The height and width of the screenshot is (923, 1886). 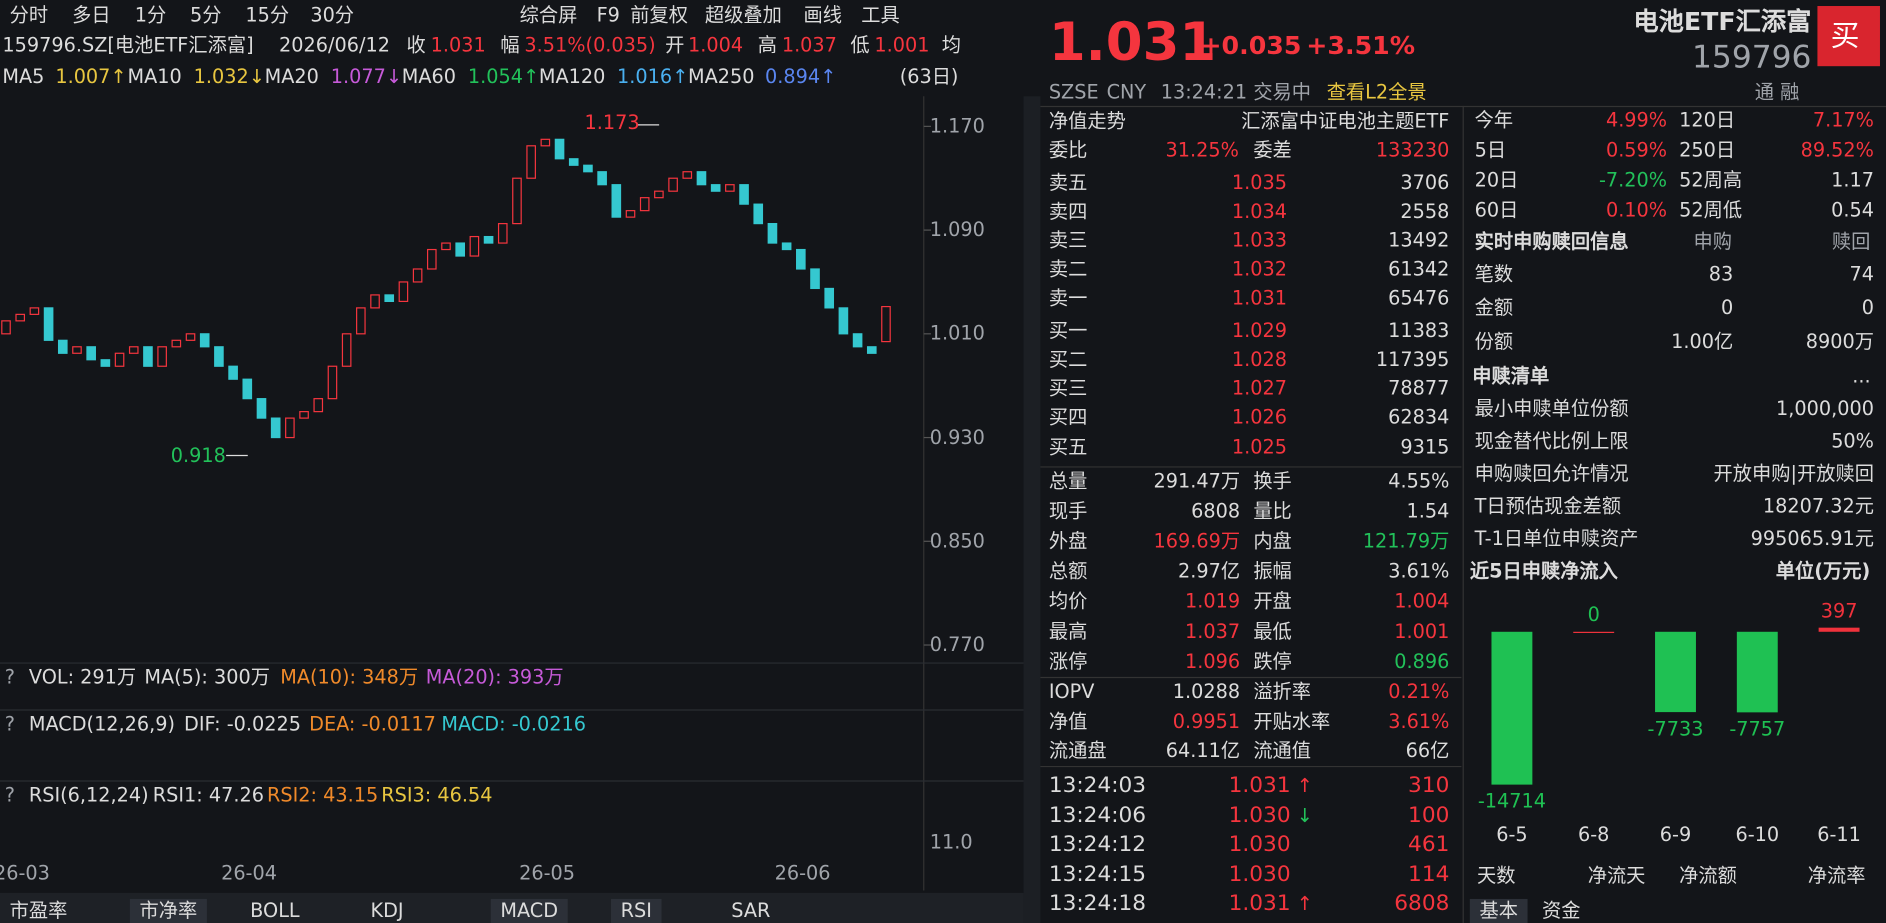 I want to click on indicator-tab: 市盈率, so click(x=38, y=910).